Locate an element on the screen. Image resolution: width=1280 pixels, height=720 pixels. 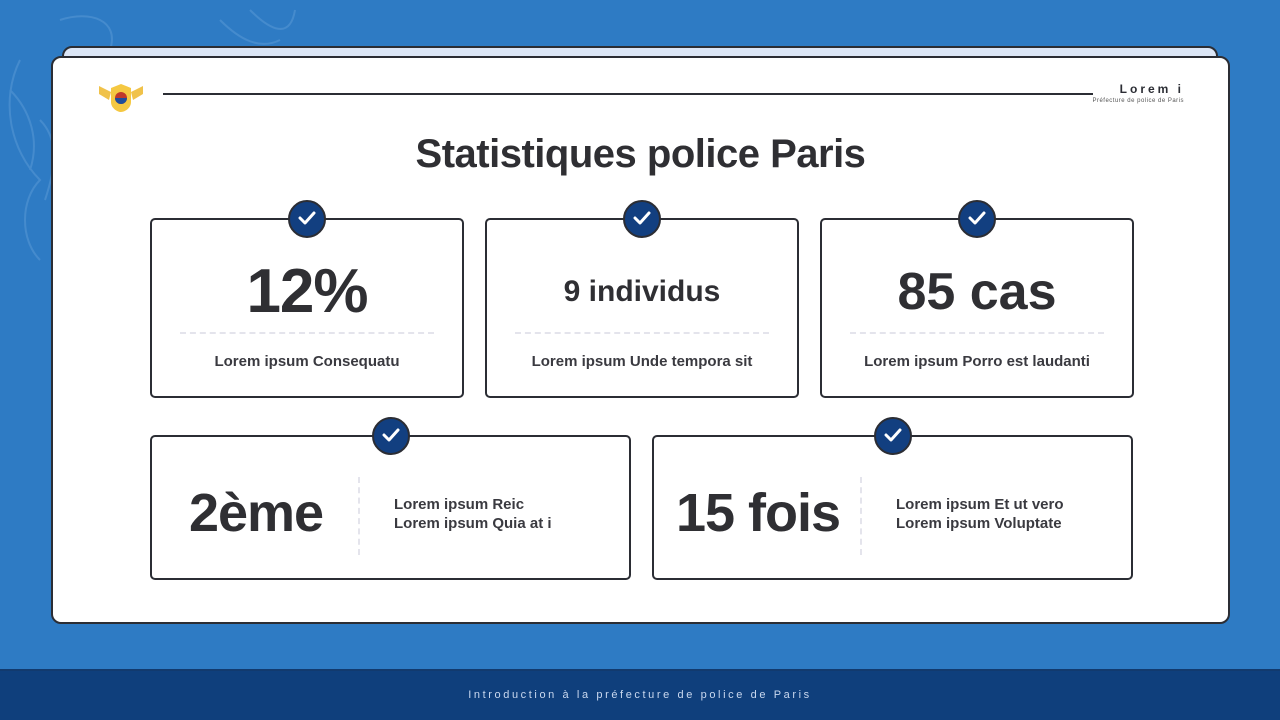
police-badge-logo is located at coordinates (121, 98).